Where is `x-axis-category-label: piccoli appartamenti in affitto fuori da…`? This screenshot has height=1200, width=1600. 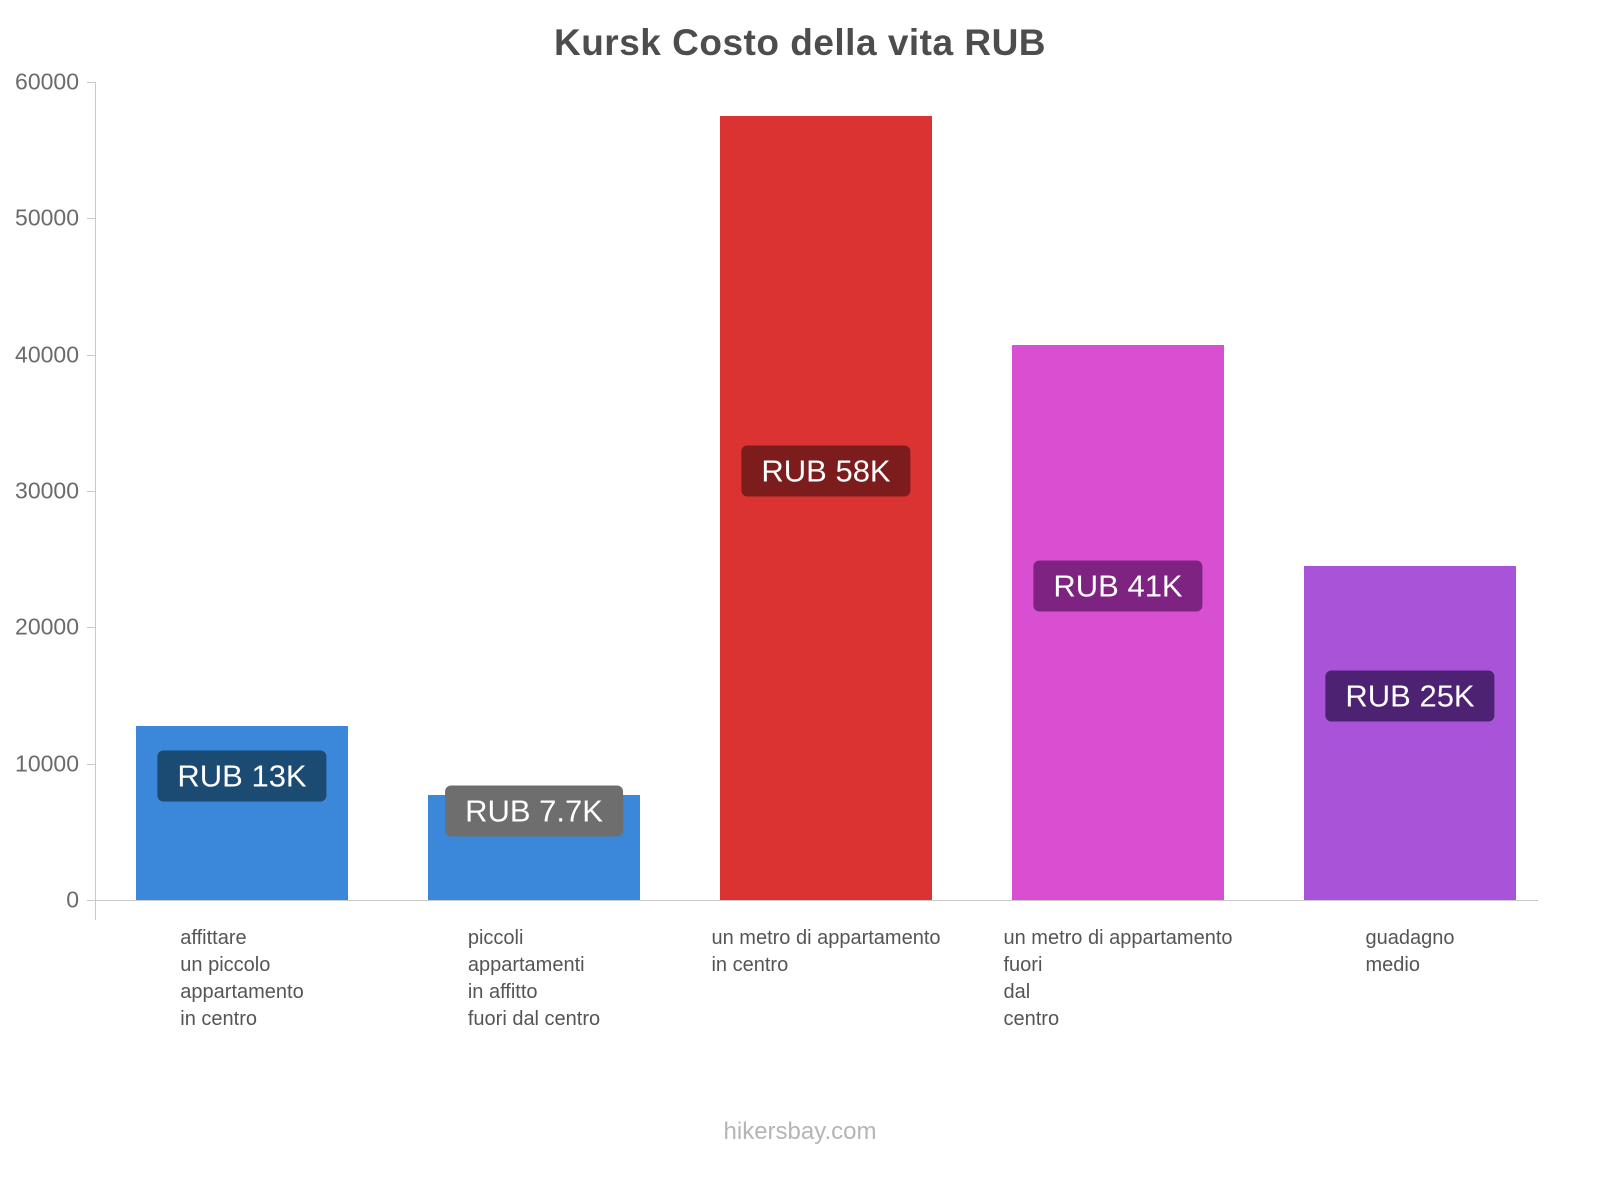 x-axis-category-label: piccoli appartamenti in affitto fuori da… is located at coordinates (534, 978).